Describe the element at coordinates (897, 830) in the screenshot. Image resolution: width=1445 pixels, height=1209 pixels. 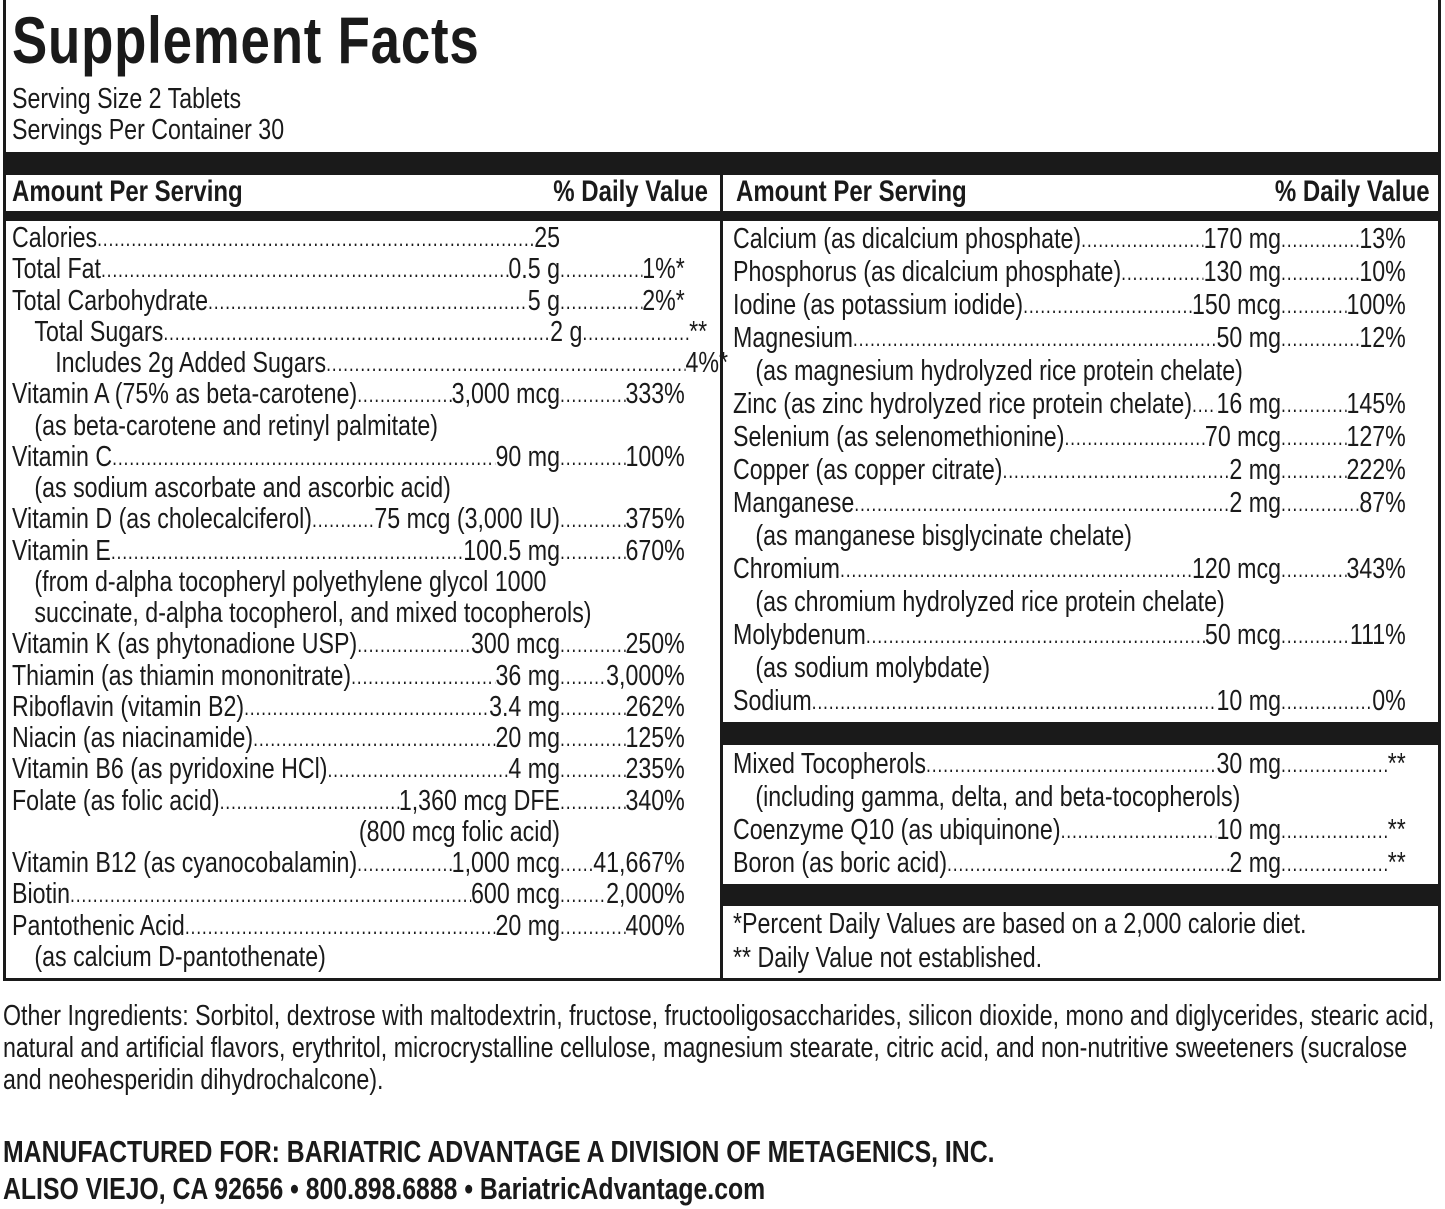
I see `nutrient-name: Coenzyme Q10 (as ubiquinone)` at that location.